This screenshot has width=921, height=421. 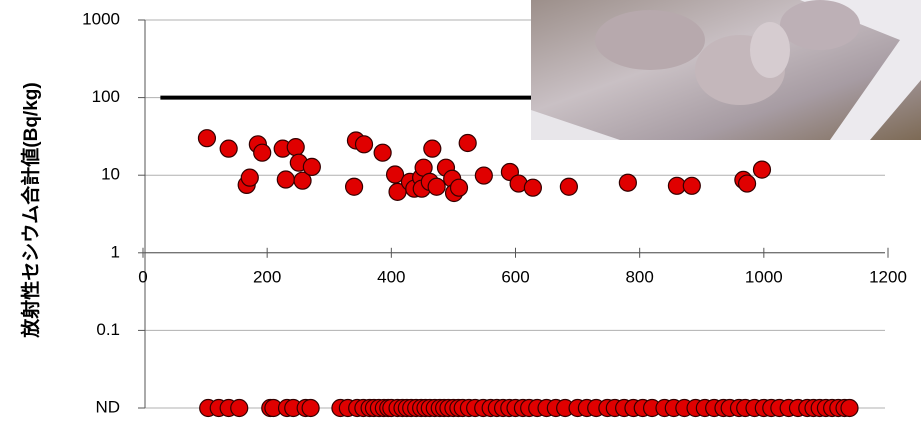 What do you see at coordinates (107, 406) in the screenshot?
I see `y-tick-label: ND` at bounding box center [107, 406].